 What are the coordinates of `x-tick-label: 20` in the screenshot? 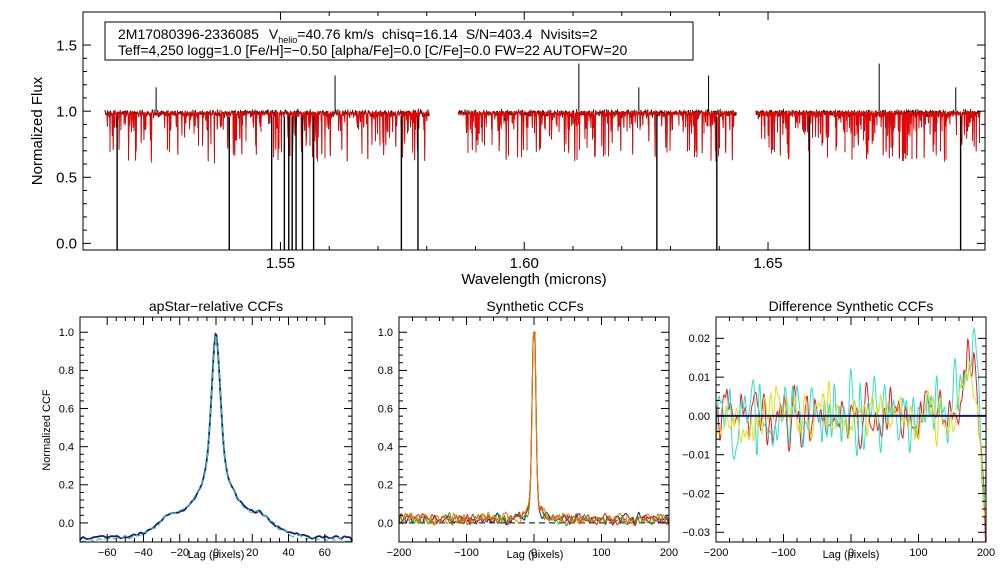 It's located at (252, 553).